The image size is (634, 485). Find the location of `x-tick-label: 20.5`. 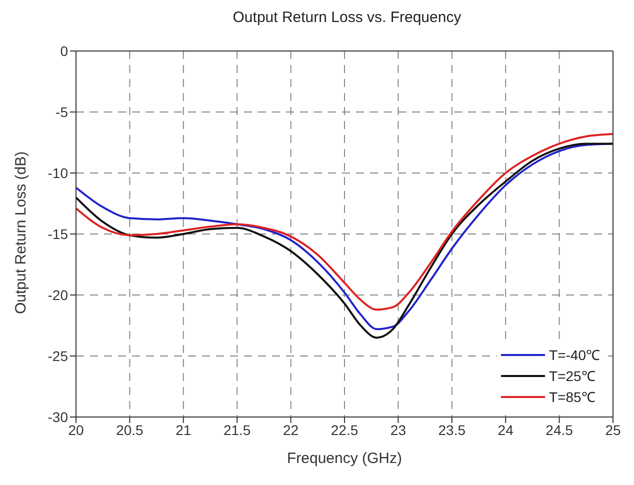

x-tick-label: 20.5 is located at coordinates (130, 430).